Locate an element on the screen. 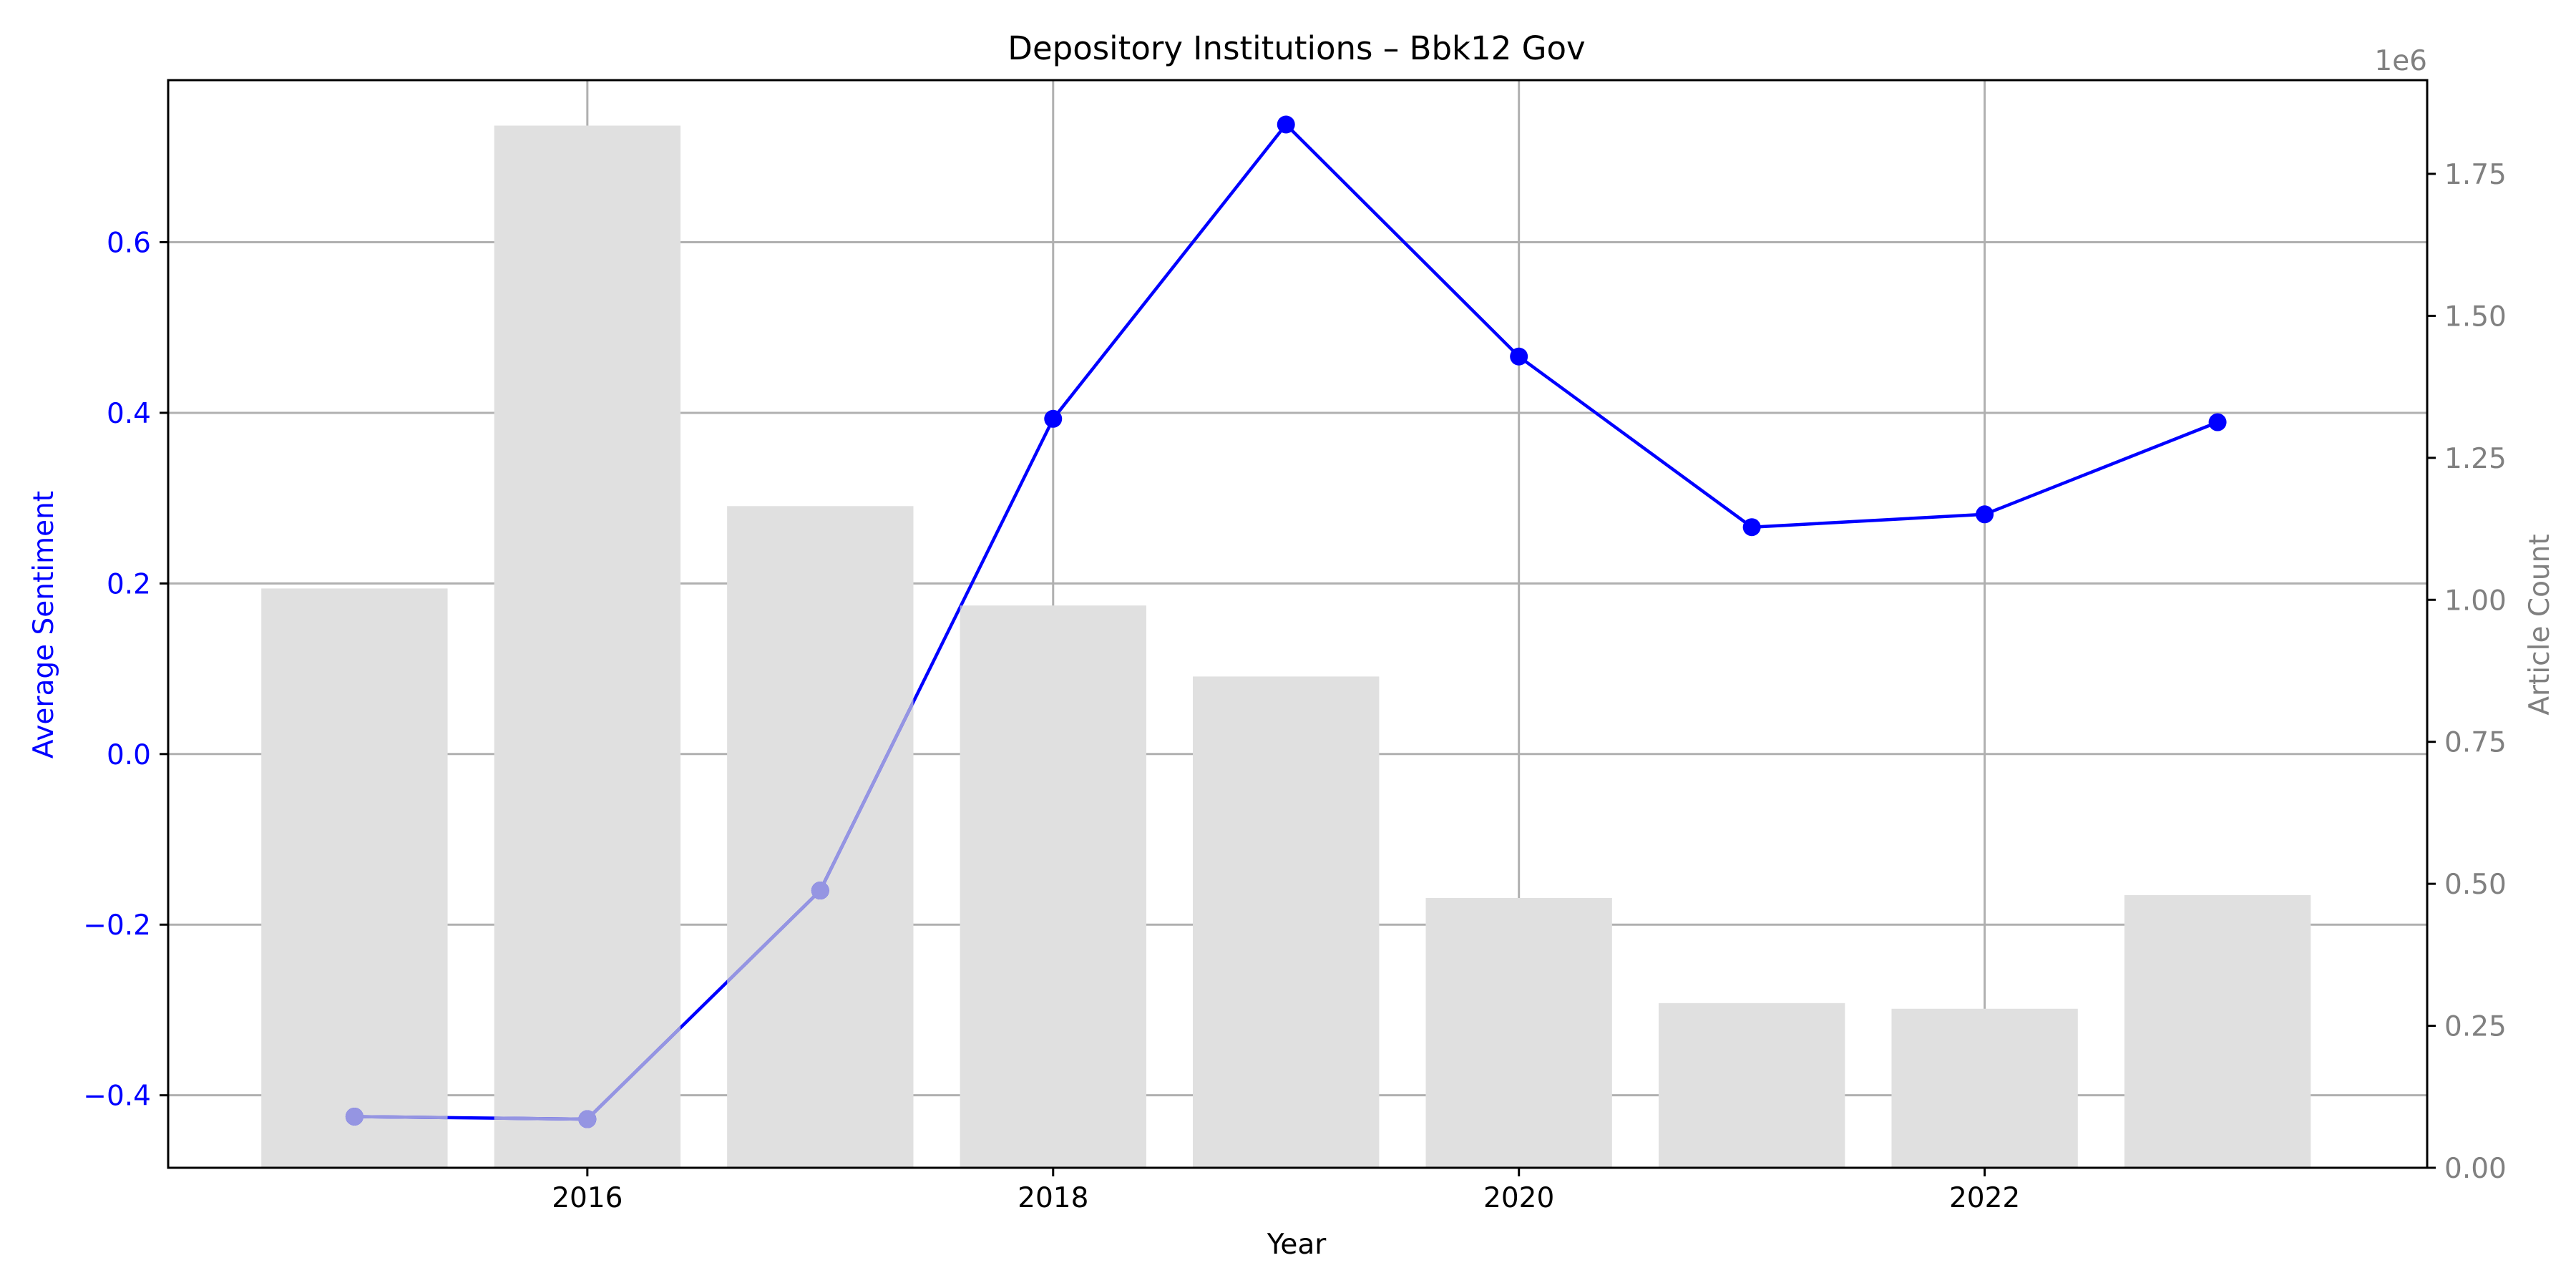 The height and width of the screenshot is (1288, 2576). x-tick-label: 2020 is located at coordinates (1518, 1198).